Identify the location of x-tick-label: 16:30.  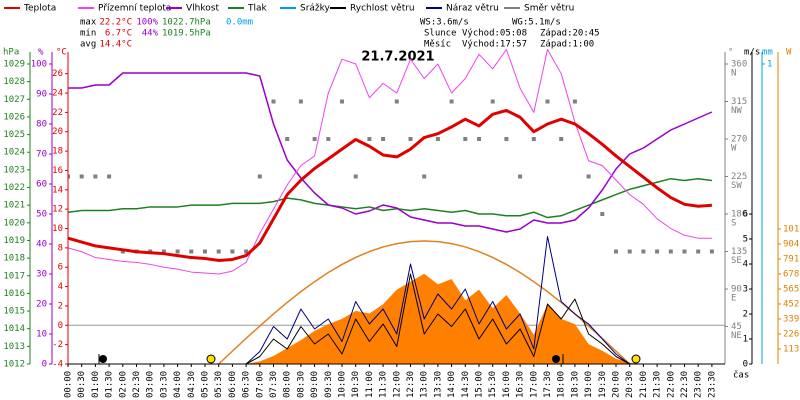
(521, 384).